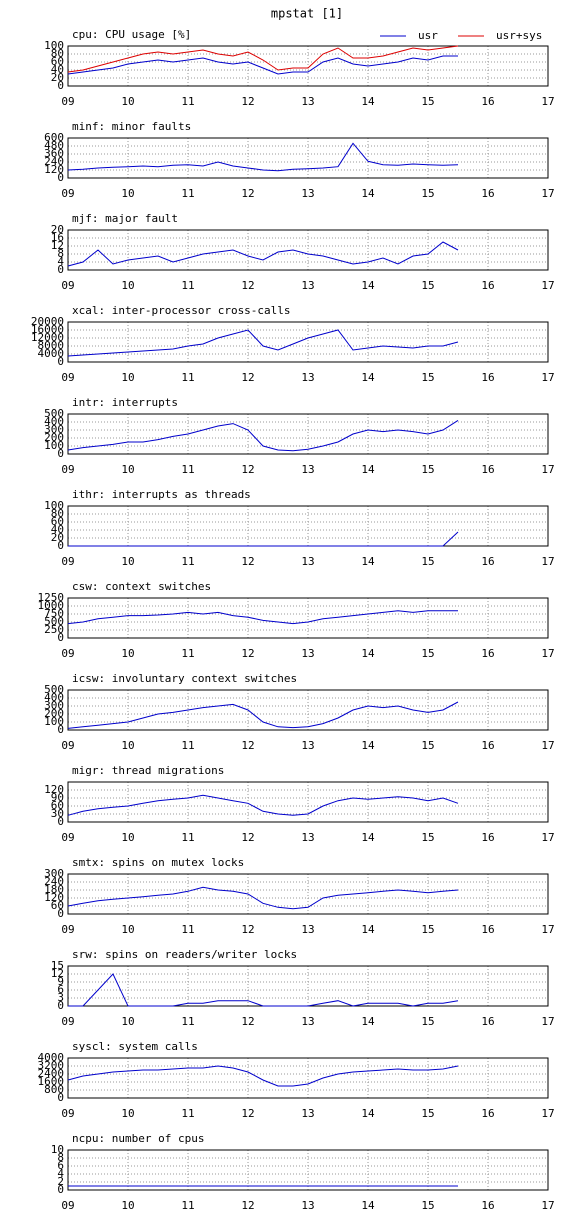 This screenshot has width=562, height=1227. I want to click on panel-title: ncpu: number of cpus, so click(138, 1138).